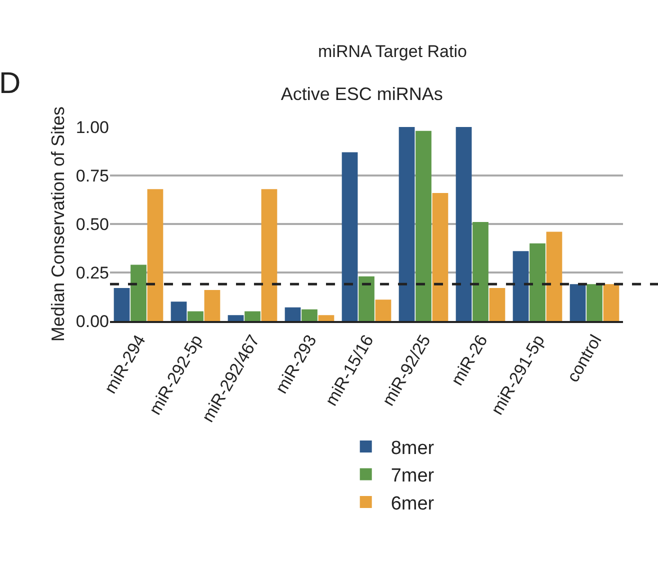 The image size is (658, 583). What do you see at coordinates (392, 51) in the screenshot?
I see `text: miRNA Target Ratio` at bounding box center [392, 51].